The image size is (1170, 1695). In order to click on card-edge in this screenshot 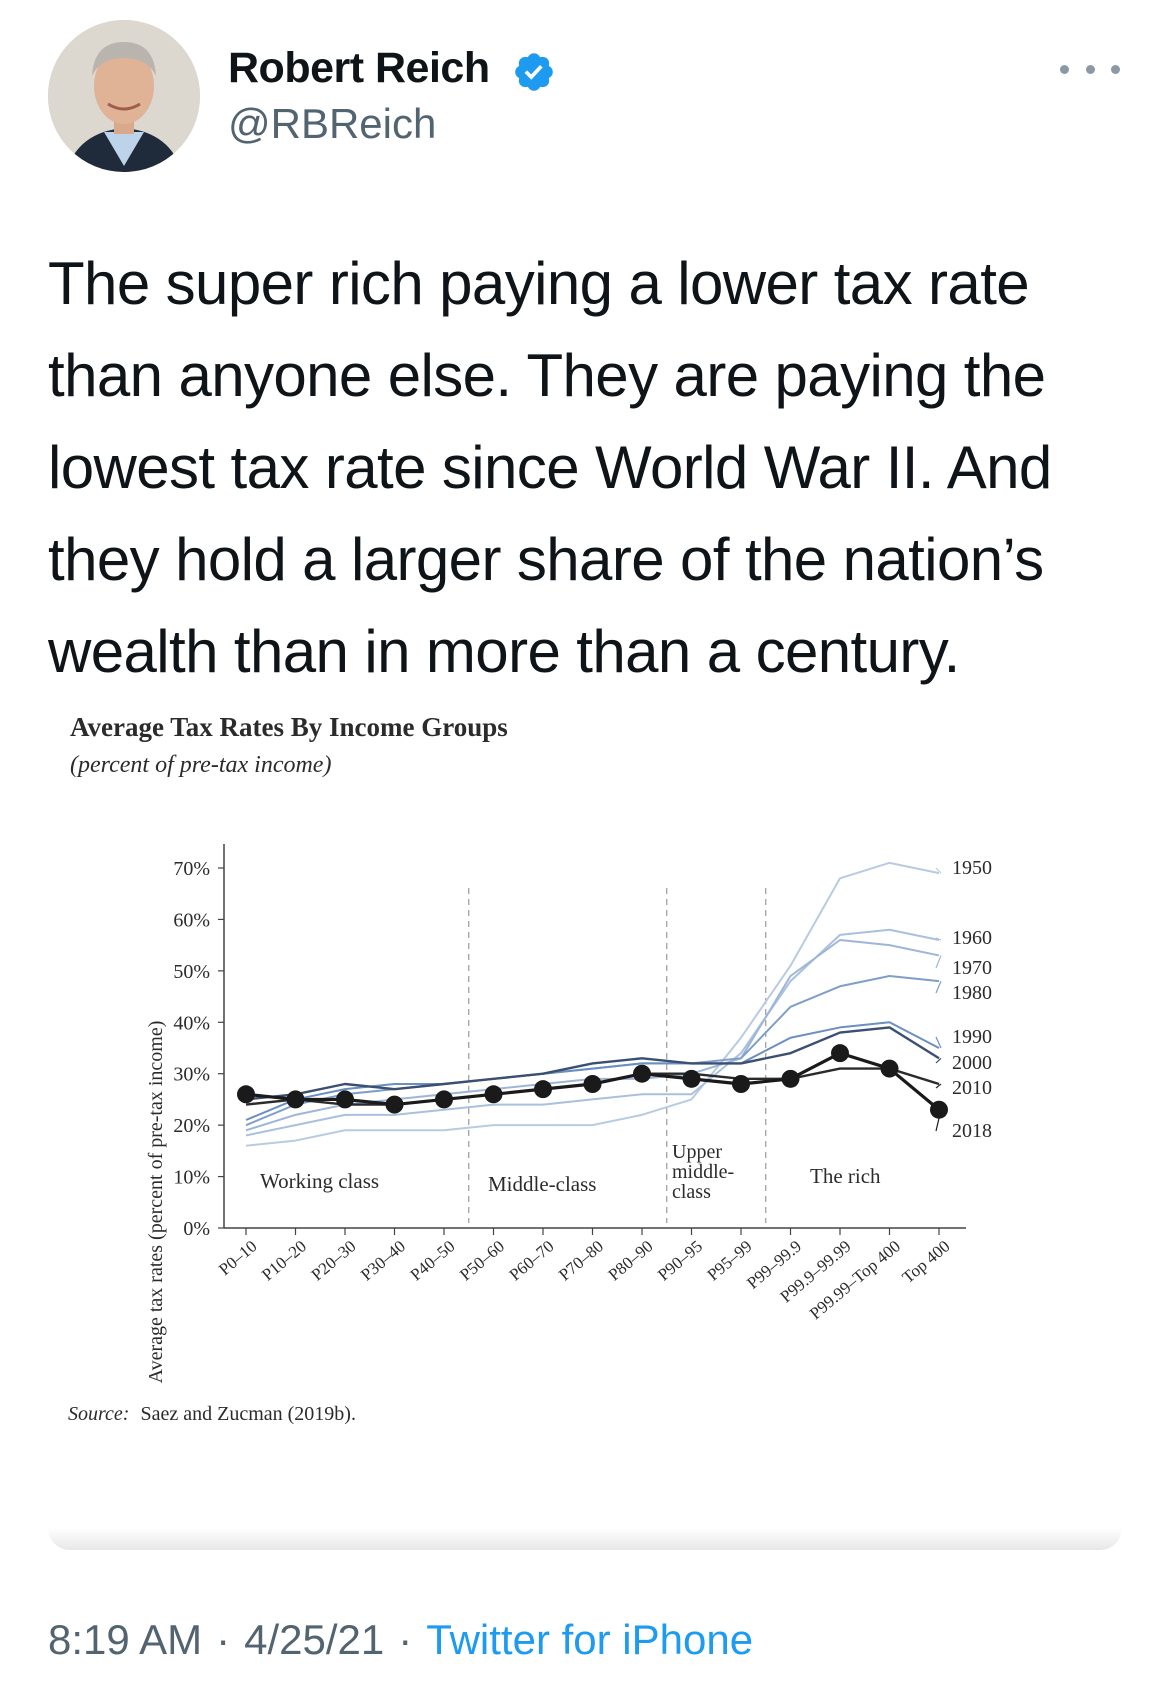, I will do `click(585, 1539)`.